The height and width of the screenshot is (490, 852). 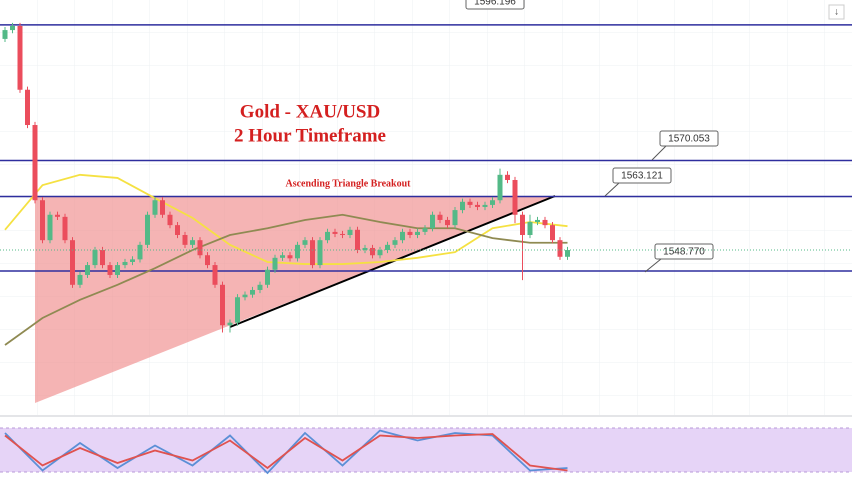 I want to click on level-label: 1570.053, so click(x=689, y=139).